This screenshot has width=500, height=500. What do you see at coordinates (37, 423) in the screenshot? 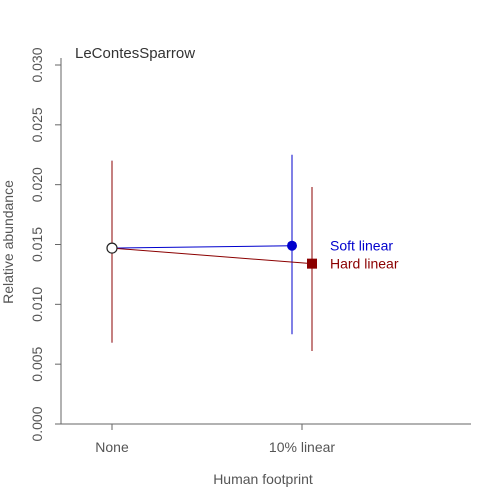
I see `y-tick-label: 0.000` at bounding box center [37, 423].